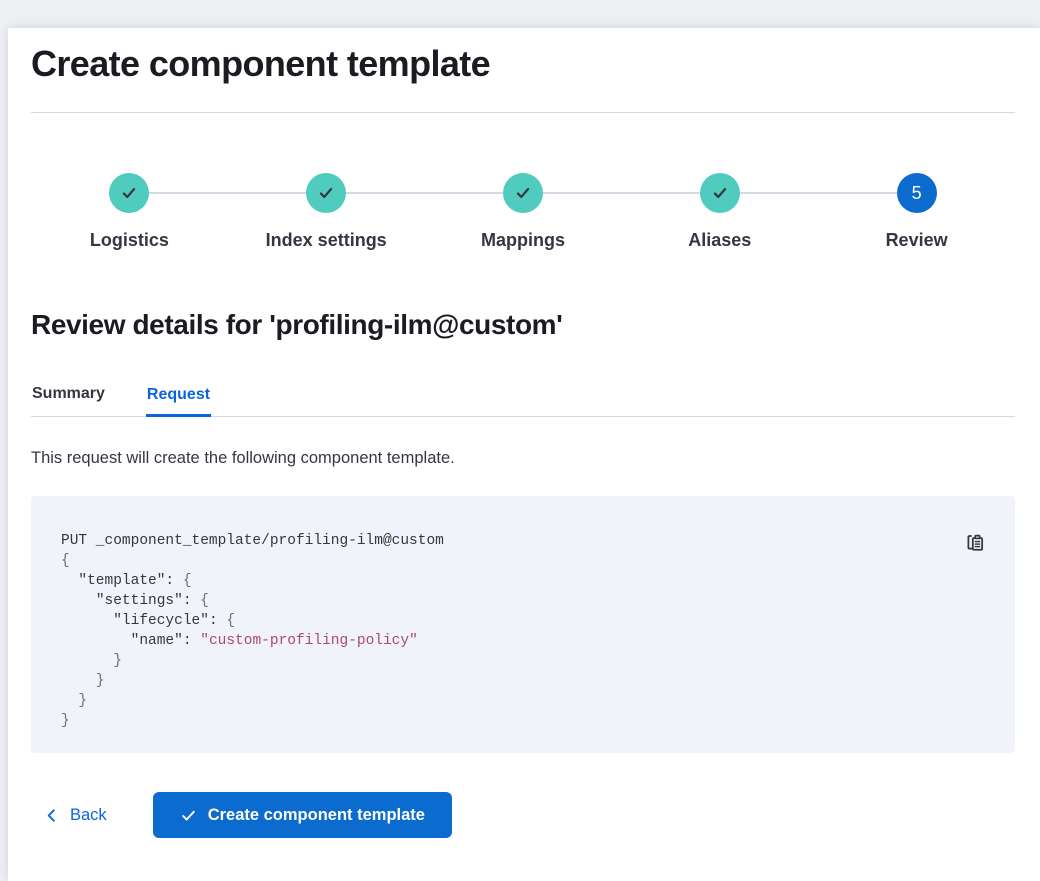 This screenshot has height=881, width=1040. I want to click on page-title: Create component template, so click(261, 63).